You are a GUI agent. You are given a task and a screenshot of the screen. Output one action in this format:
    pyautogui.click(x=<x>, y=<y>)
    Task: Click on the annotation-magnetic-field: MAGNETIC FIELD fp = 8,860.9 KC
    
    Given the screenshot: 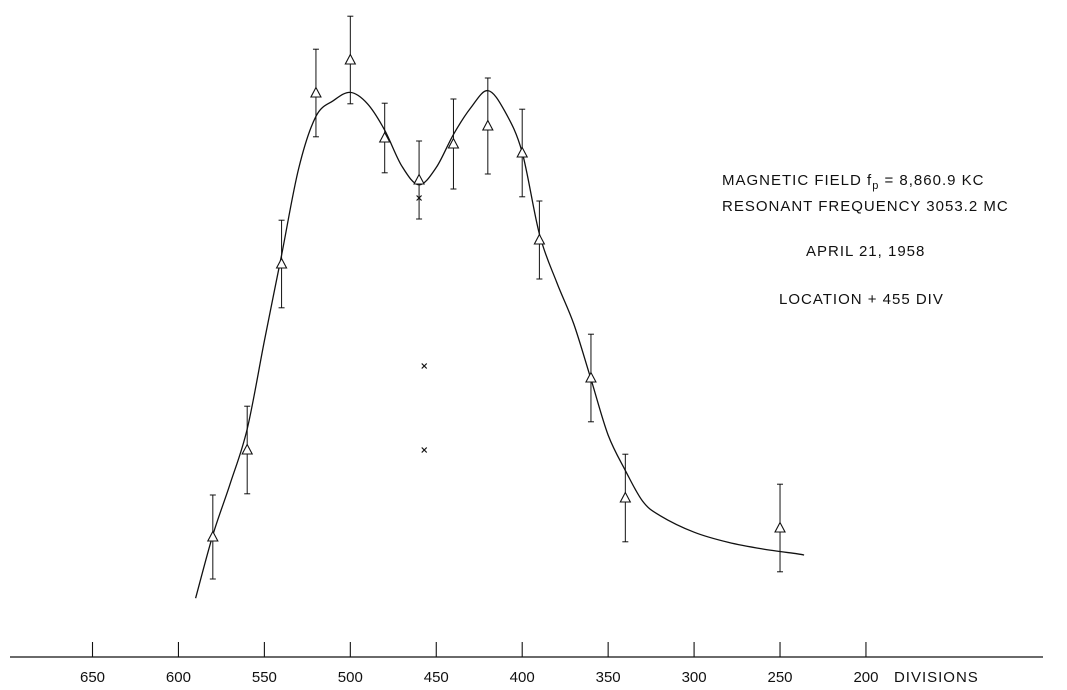 What is the action you would take?
    pyautogui.click(x=853, y=182)
    